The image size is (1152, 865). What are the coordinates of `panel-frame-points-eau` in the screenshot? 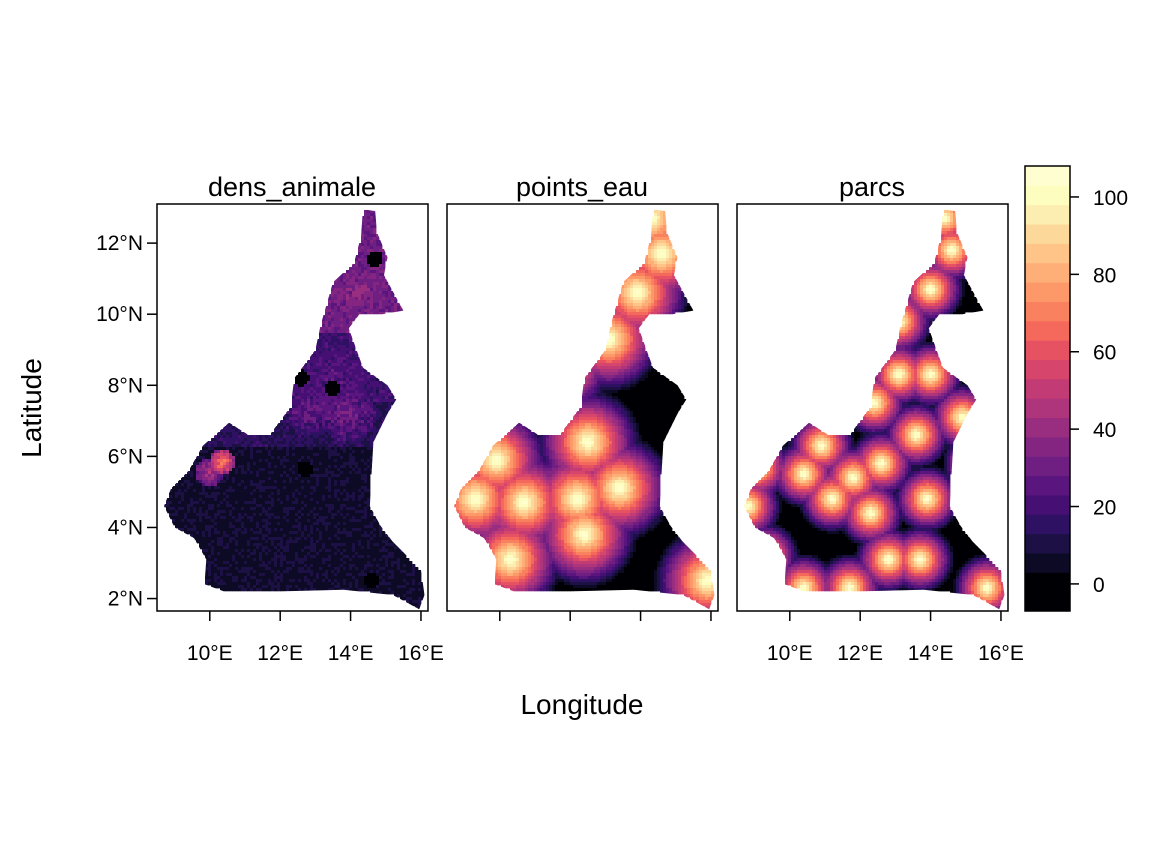 It's located at (582, 407).